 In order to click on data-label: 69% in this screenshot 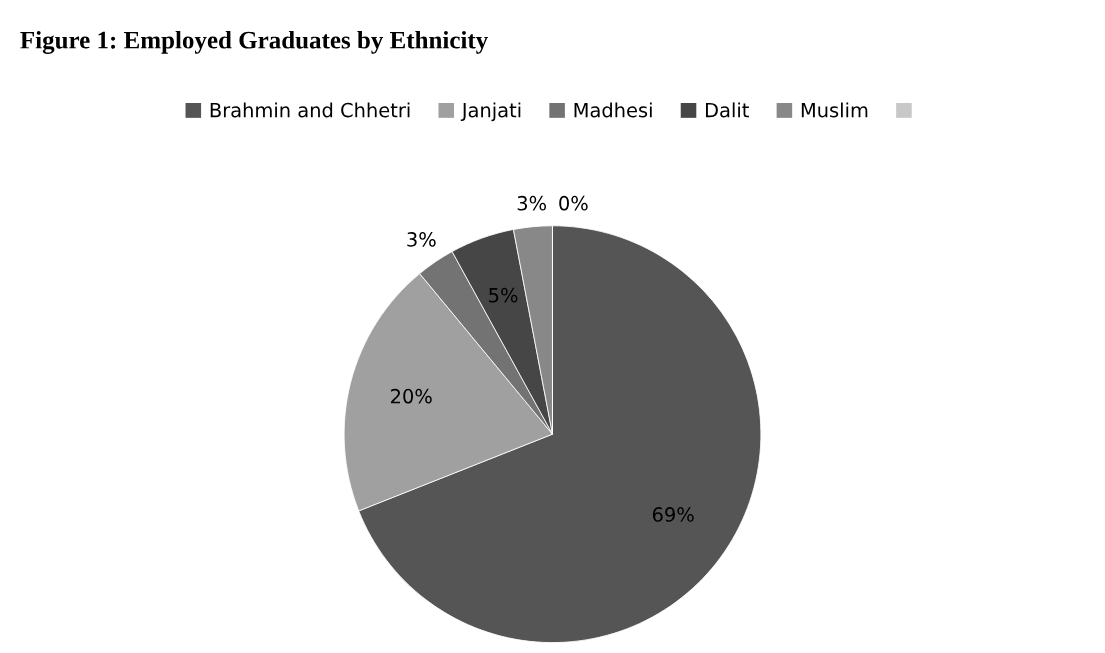, I will do `click(673, 514)`.